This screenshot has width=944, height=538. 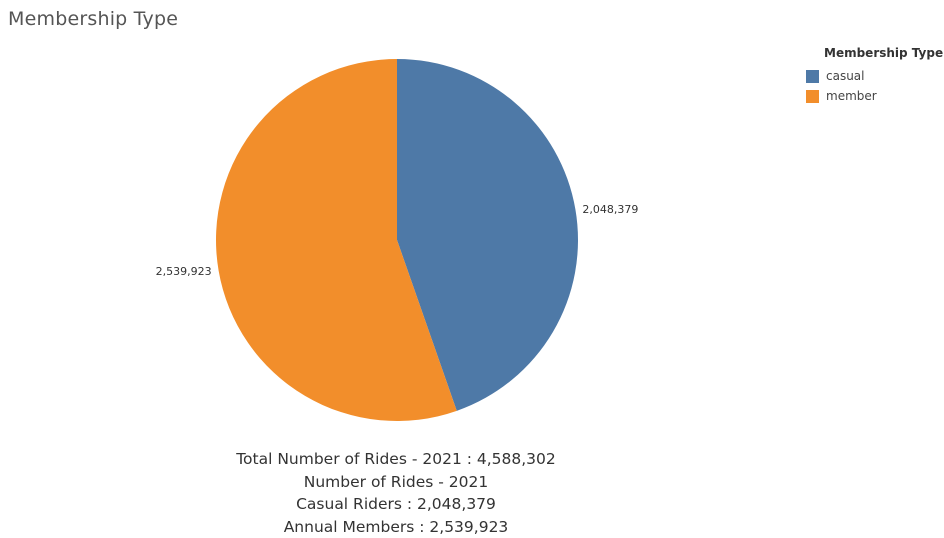 I want to click on legend-swatch-member, so click(x=812, y=96).